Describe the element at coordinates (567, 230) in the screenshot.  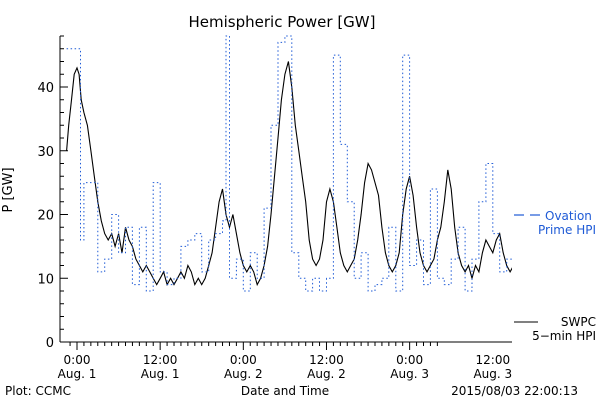
I see `ovation-legend-label-line2: Prime HPI` at that location.